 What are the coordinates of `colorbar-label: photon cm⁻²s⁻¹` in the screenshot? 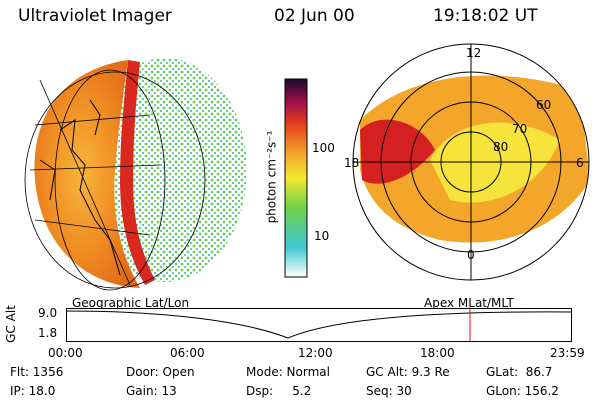 It's located at (271, 177).